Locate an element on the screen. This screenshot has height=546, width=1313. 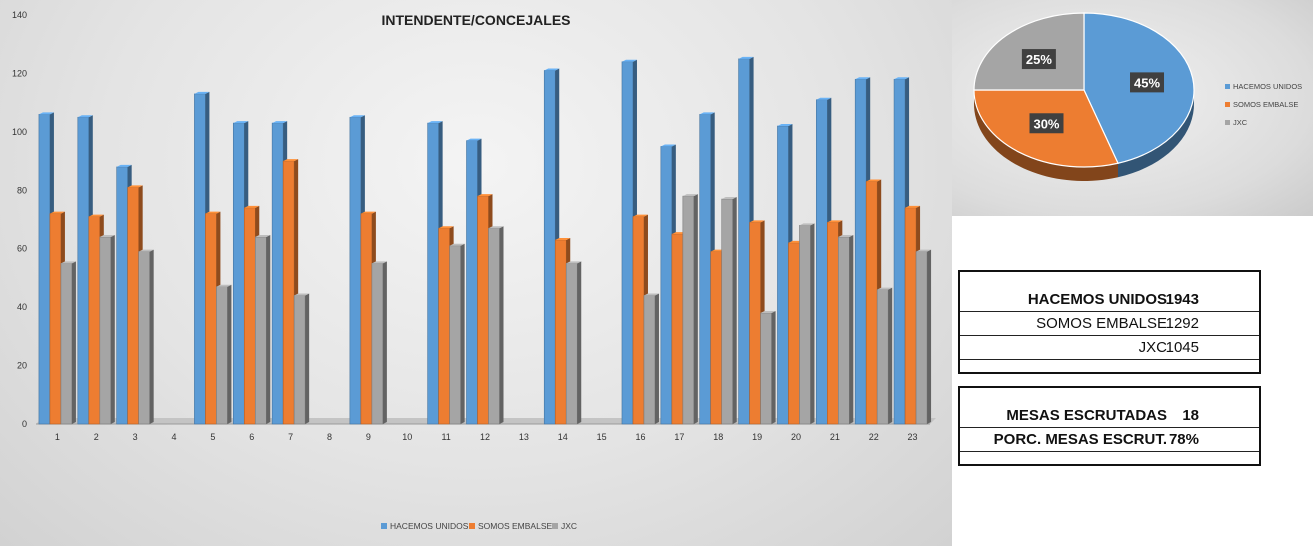
pie-legend-label: SOMOS EMBALSE is located at coordinates (1265, 104).